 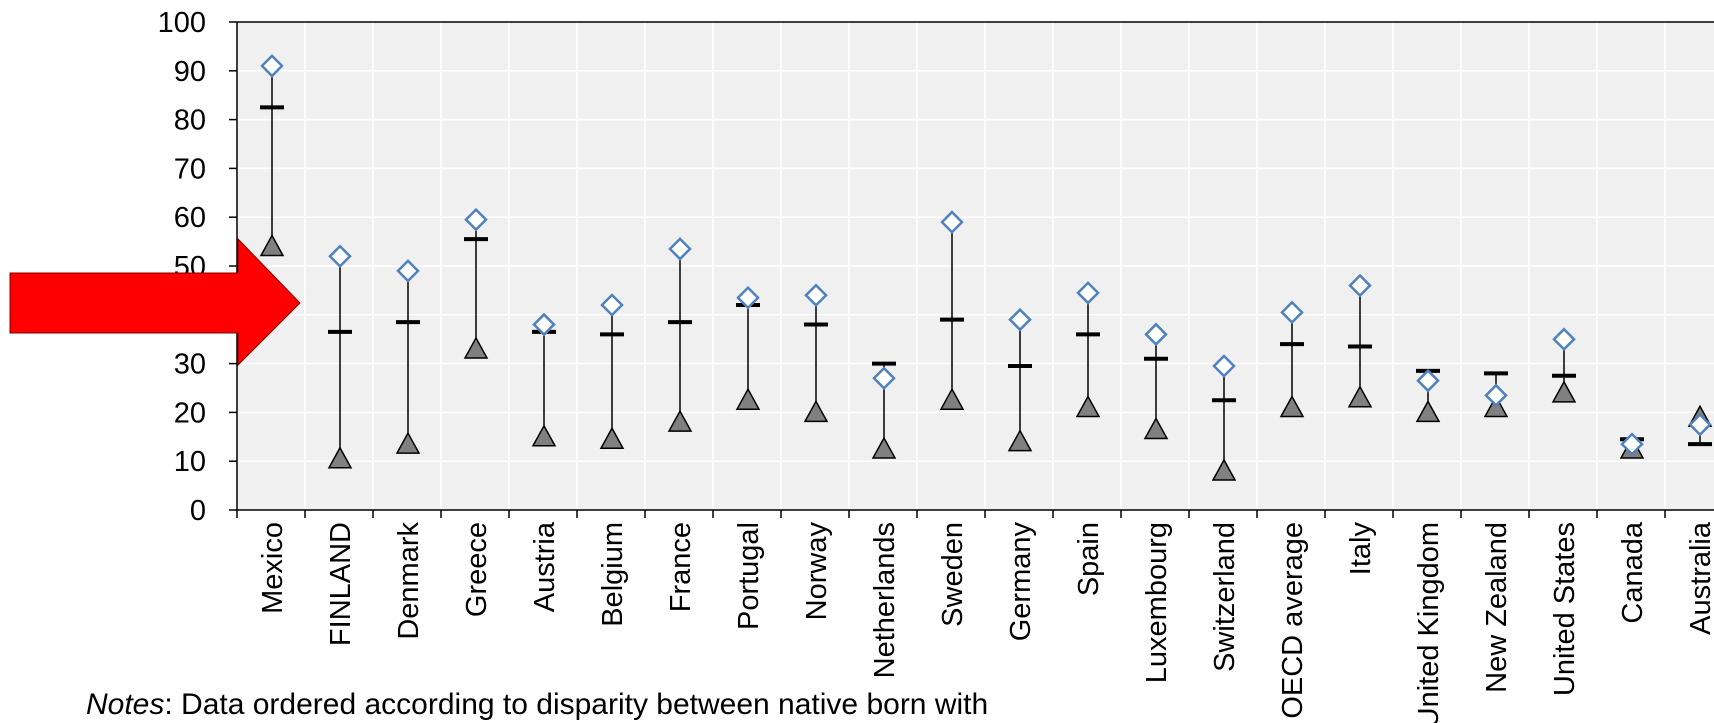 What do you see at coordinates (155, 302) in the screenshot?
I see `red-arrow-icon` at bounding box center [155, 302].